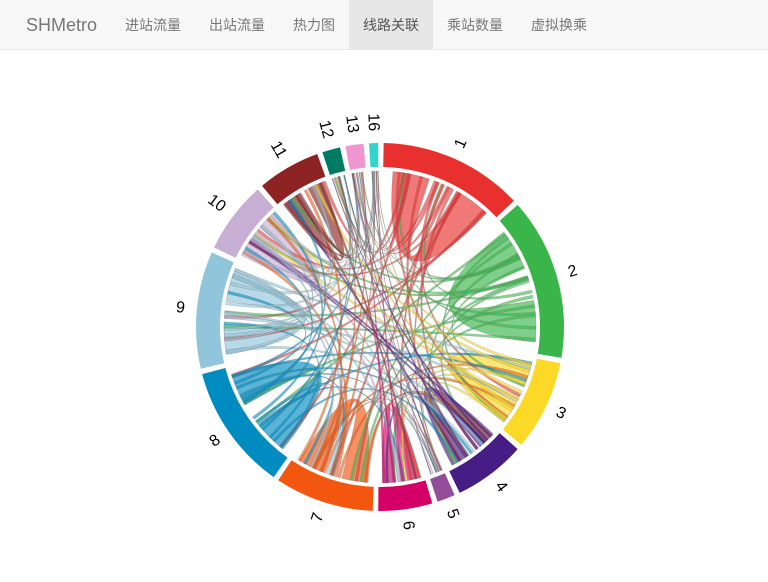 Image resolution: width=768 pixels, height=582 pixels. What do you see at coordinates (572, 271) in the screenshot?
I see `chord-group-label-2: 2` at bounding box center [572, 271].